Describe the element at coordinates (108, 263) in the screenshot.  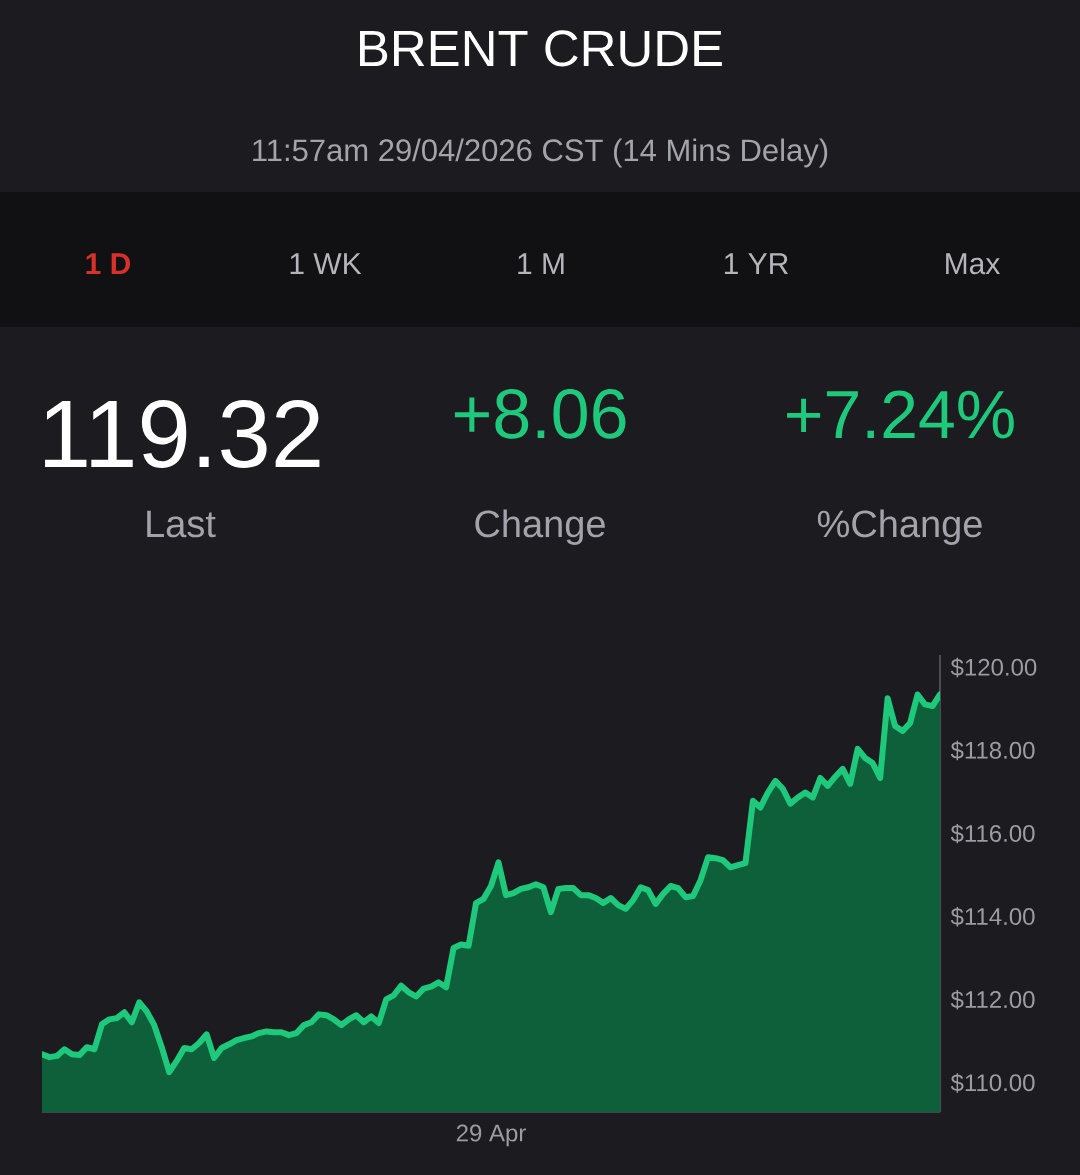
I see `text: 1 D` at that location.